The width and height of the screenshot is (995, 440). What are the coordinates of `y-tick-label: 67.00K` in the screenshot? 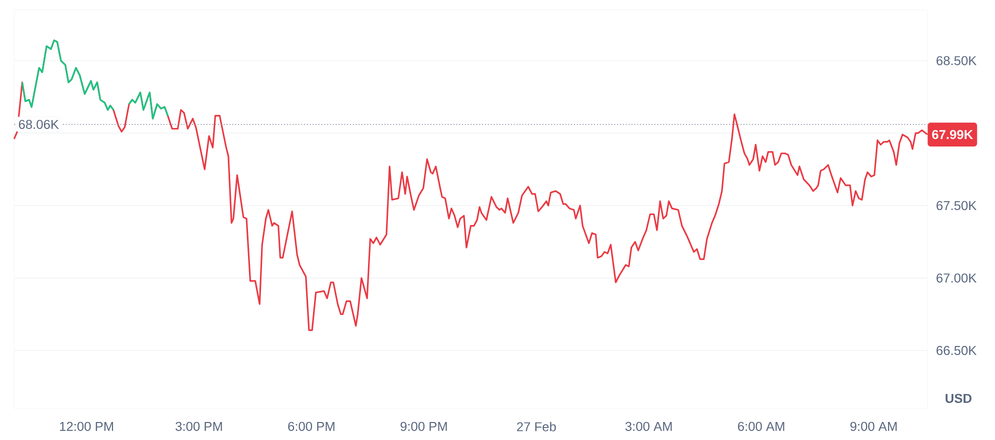 It's located at (956, 278).